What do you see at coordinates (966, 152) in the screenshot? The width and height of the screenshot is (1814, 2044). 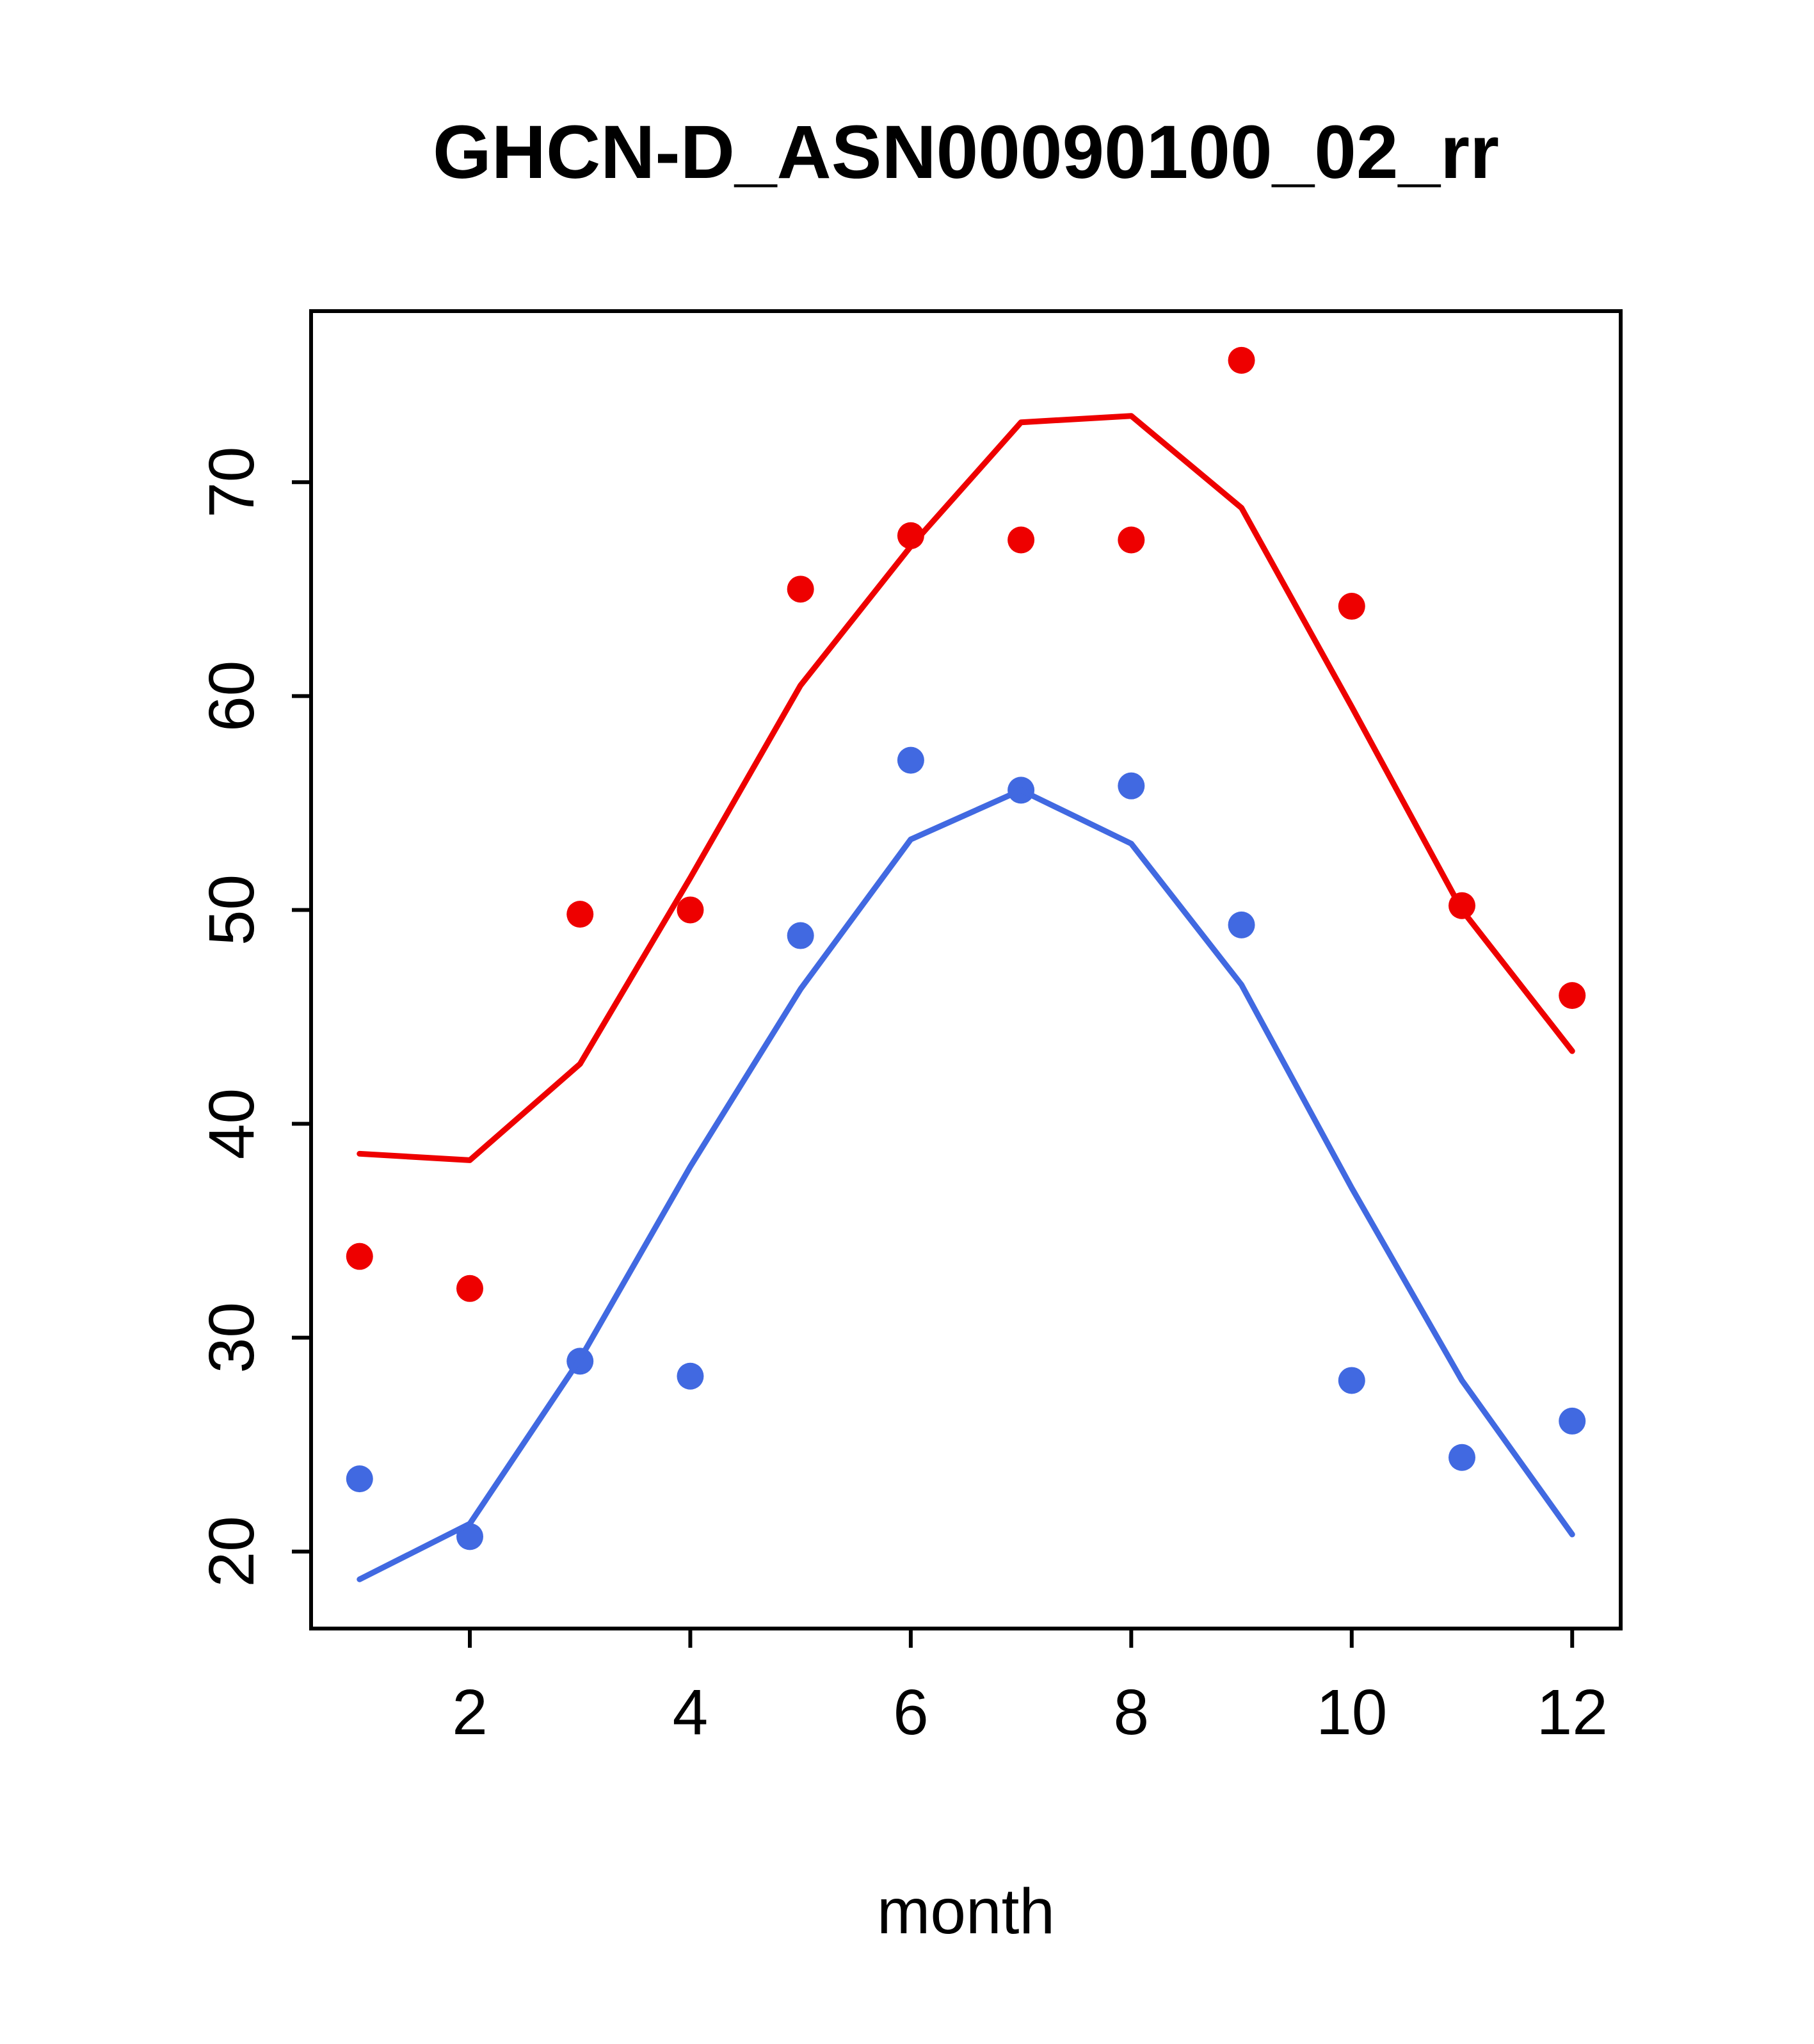 I see `chart-title: GHCN-D_ASN00090100_02_rr` at bounding box center [966, 152].